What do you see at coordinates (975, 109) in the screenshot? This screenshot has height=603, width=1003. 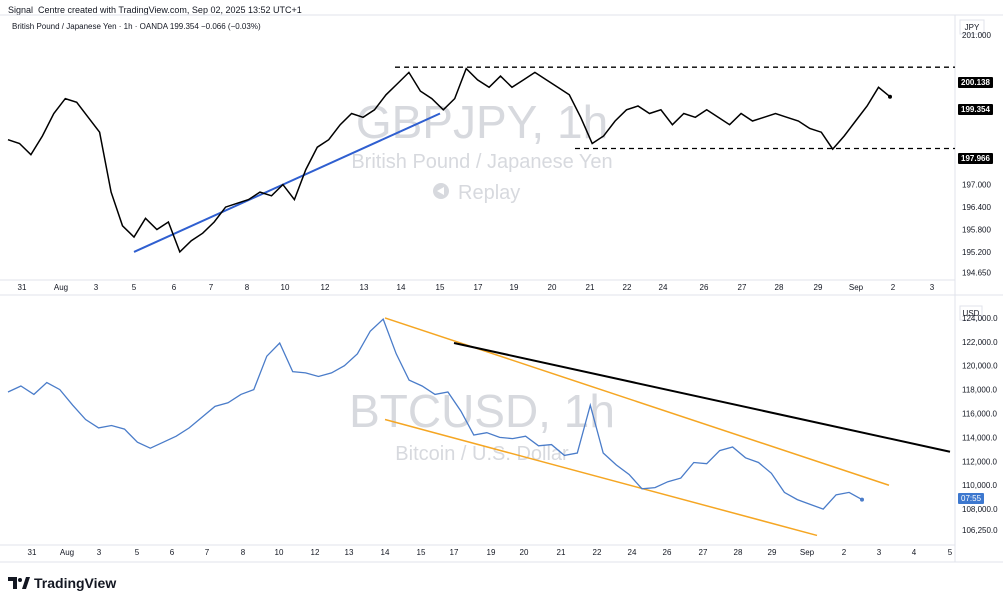 I see `last-price-tag: 199.354` at bounding box center [975, 109].